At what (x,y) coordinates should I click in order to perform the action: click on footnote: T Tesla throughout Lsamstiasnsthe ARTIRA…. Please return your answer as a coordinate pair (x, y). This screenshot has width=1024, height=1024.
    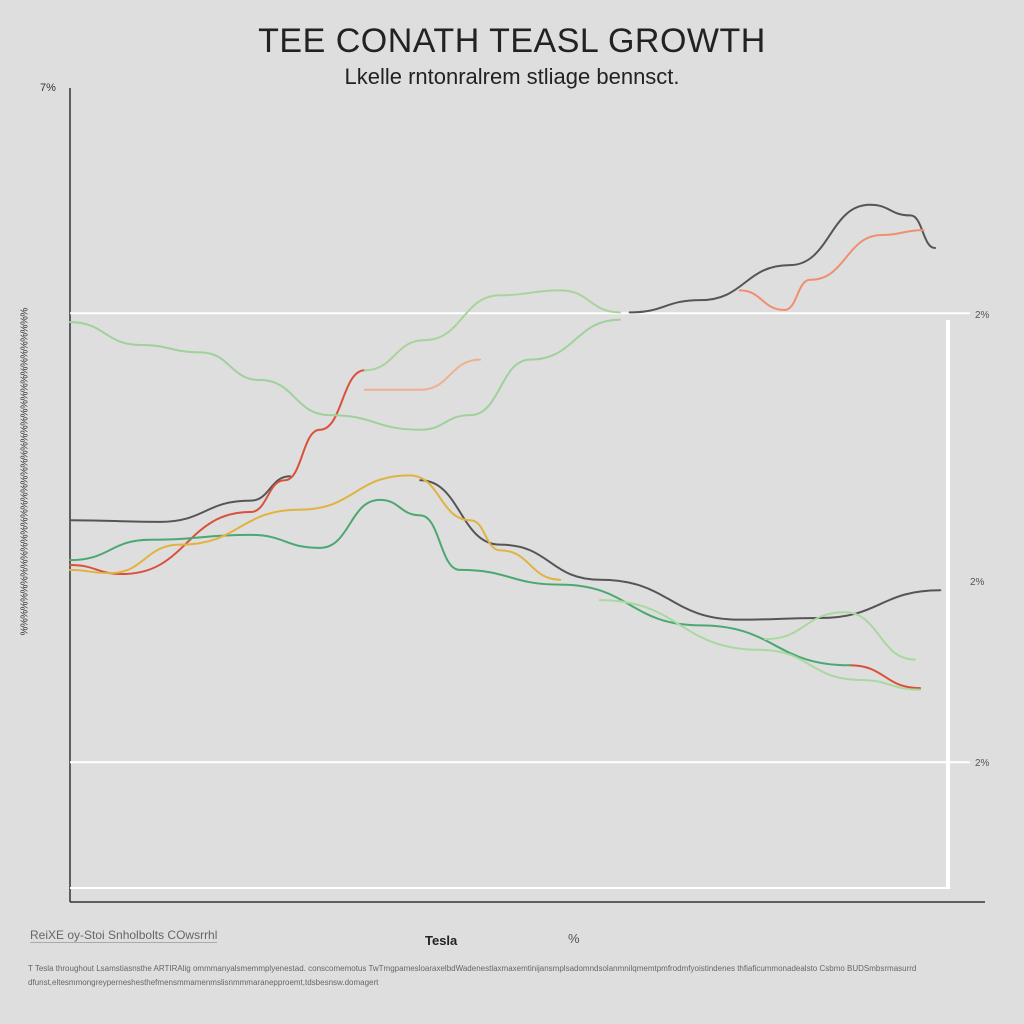
    Looking at the image, I should click on (472, 968).